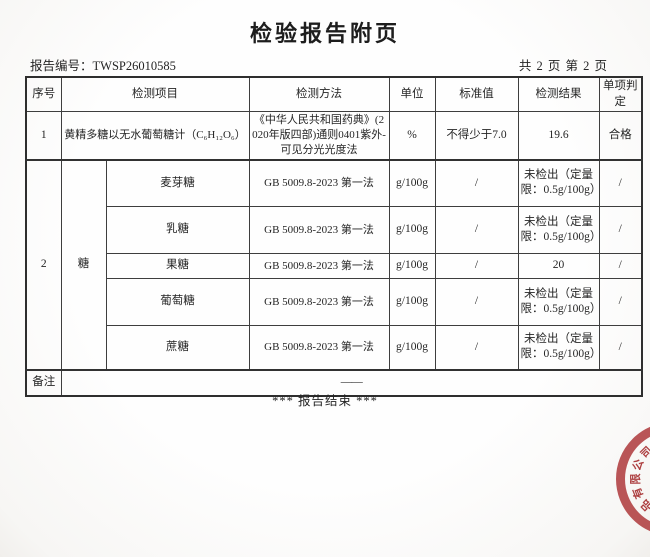 The height and width of the screenshot is (557, 650). What do you see at coordinates (177, 266) in the screenshot?
I see `sugar-row-name: 果糖` at bounding box center [177, 266].